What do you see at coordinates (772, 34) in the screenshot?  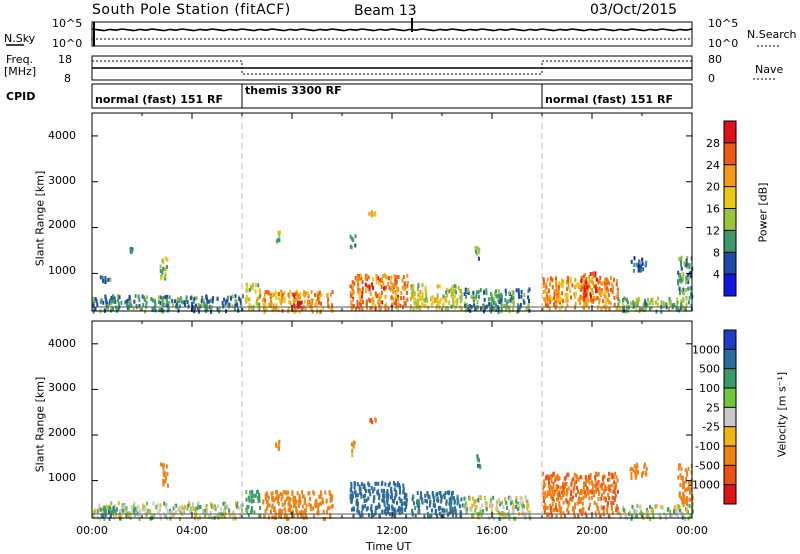 I see `nsearch-label: N.Search` at bounding box center [772, 34].